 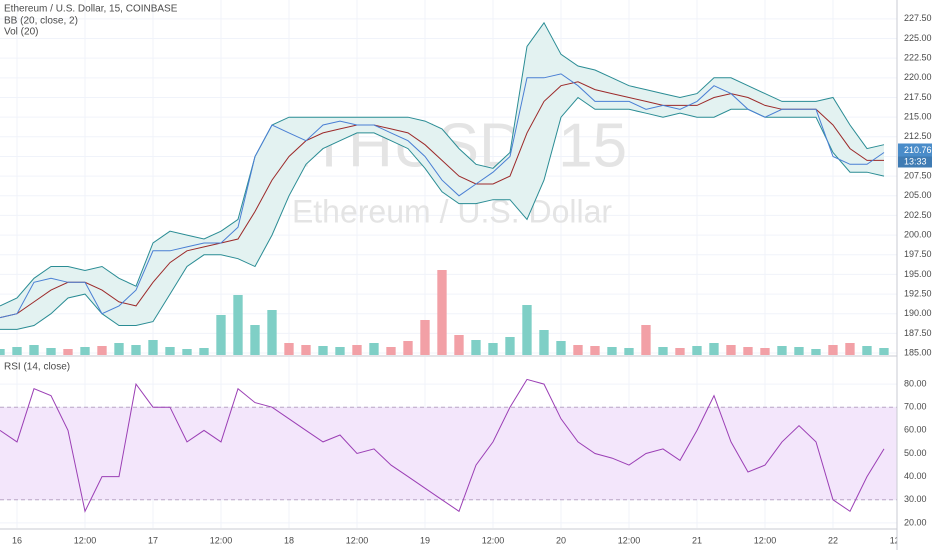 I want to click on y-tick-label: 222.50, so click(x=918, y=58).